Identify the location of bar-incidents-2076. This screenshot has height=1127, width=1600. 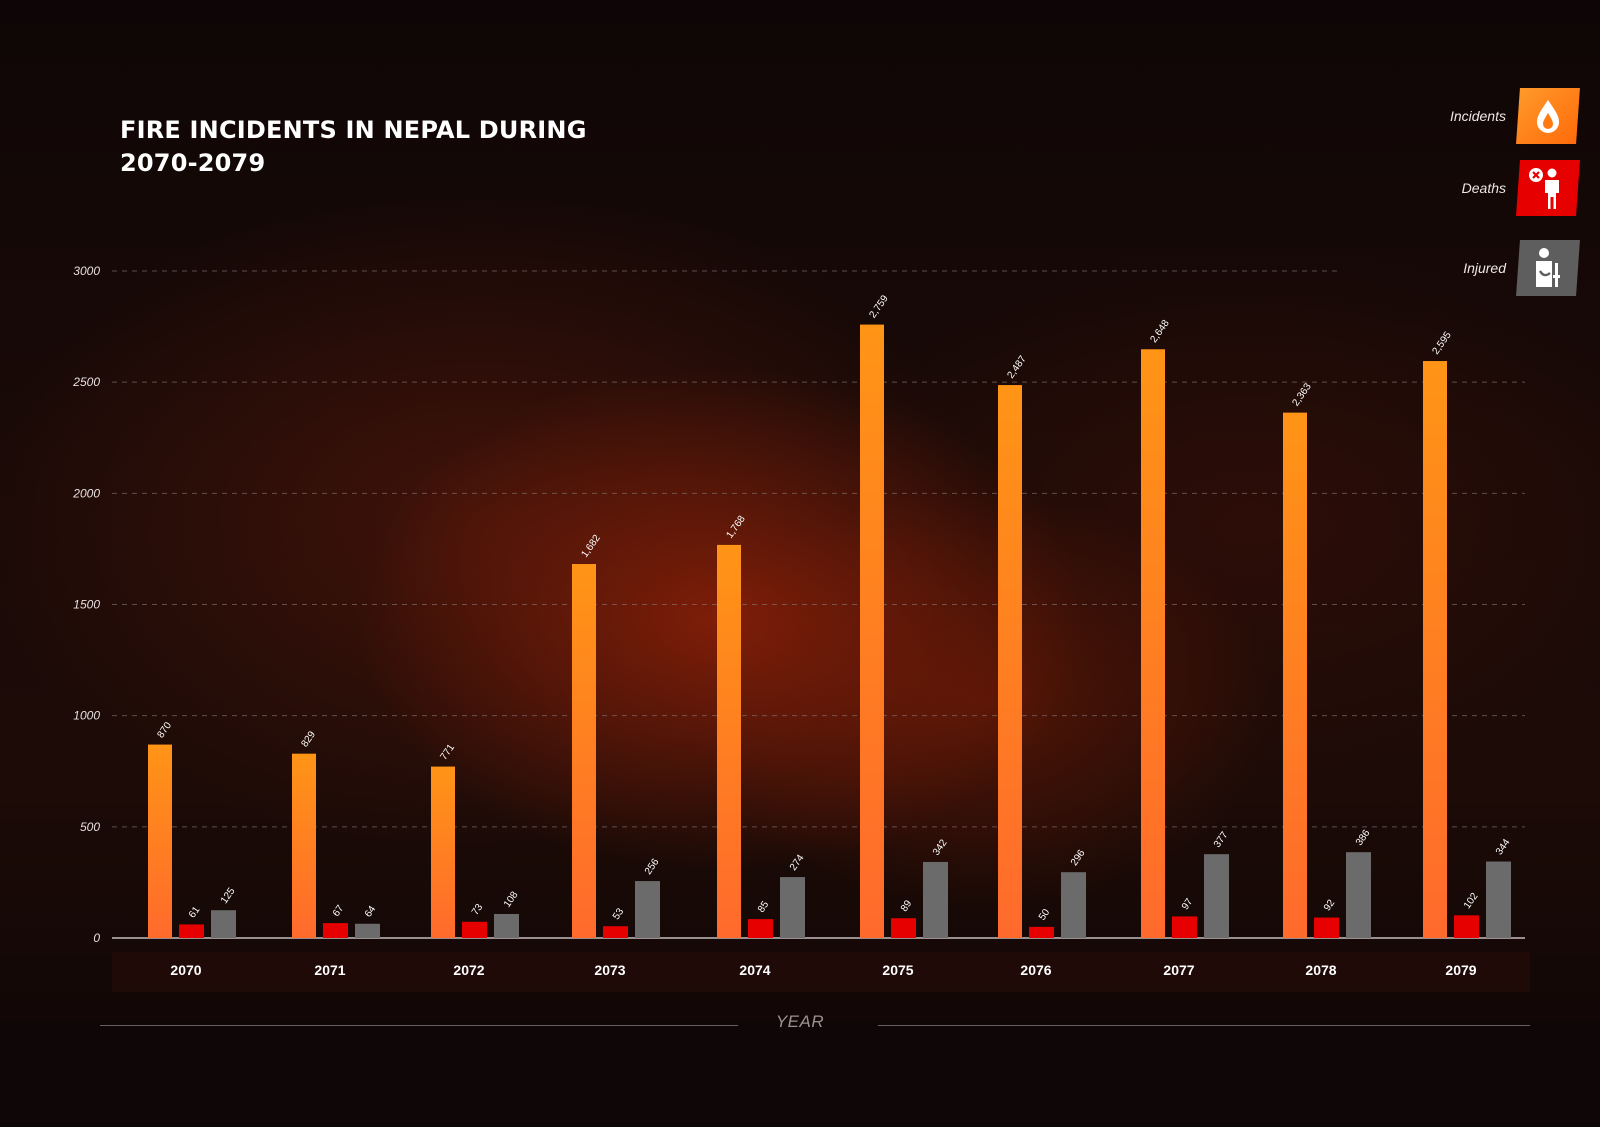
(1010, 661).